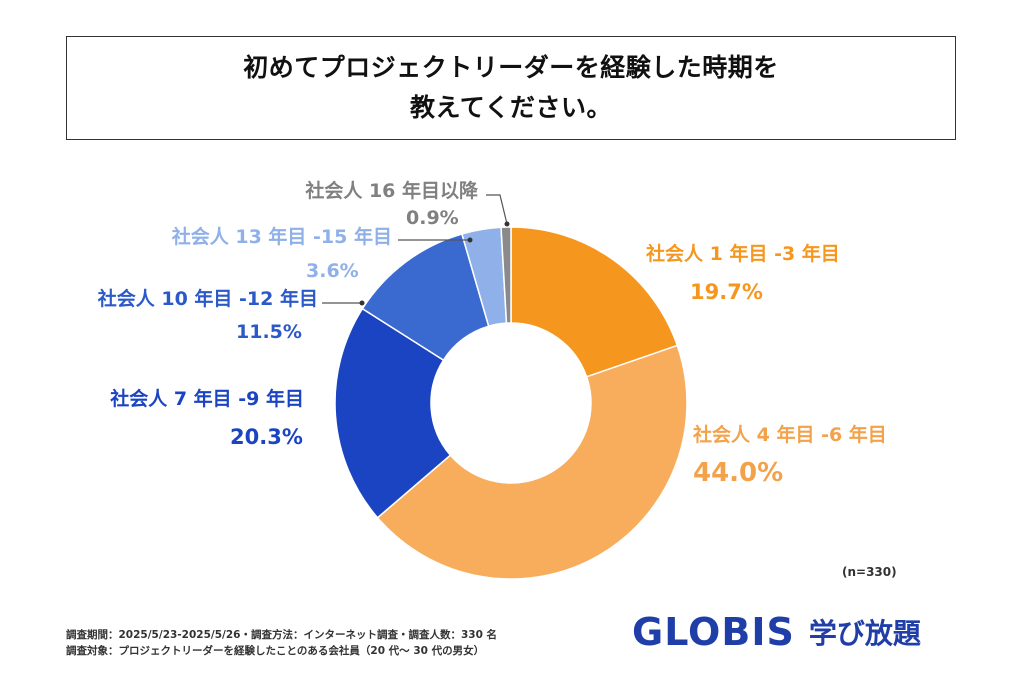 The image size is (1024, 683). I want to click on slice-label-3: 社会人 7 年目 -9 年目, so click(206, 398).